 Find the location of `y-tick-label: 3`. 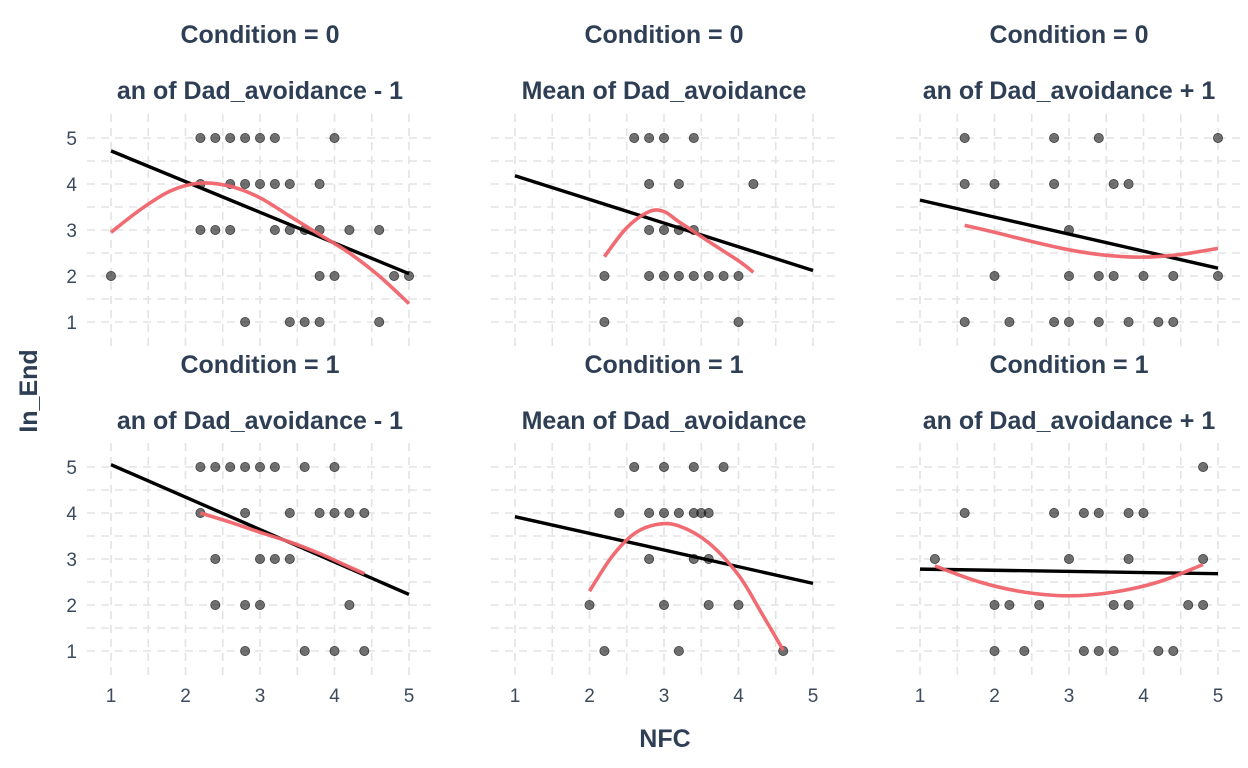

y-tick-label: 3 is located at coordinates (71, 560).